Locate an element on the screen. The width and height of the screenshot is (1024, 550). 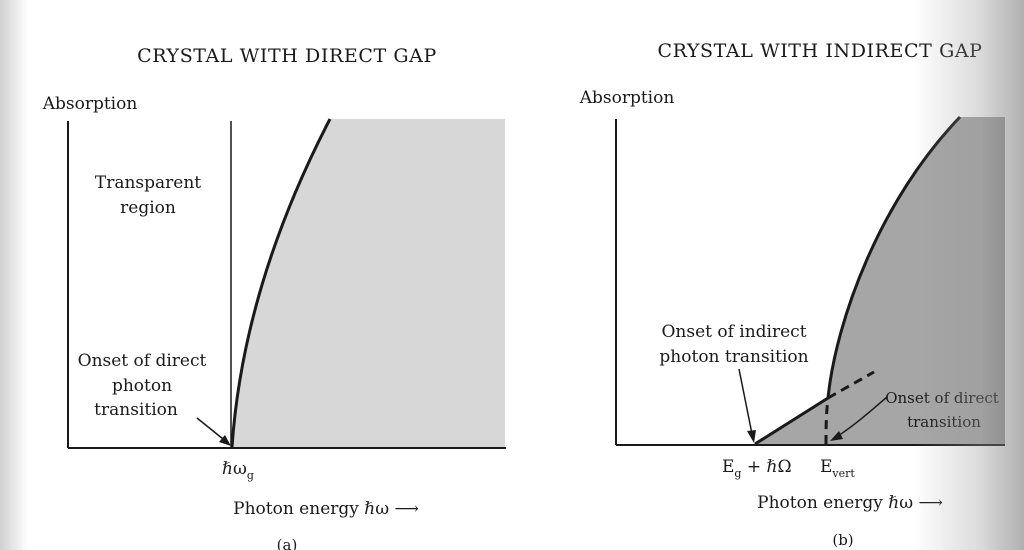
panel-a-x-tick: ℏωg is located at coordinates (238, 470).